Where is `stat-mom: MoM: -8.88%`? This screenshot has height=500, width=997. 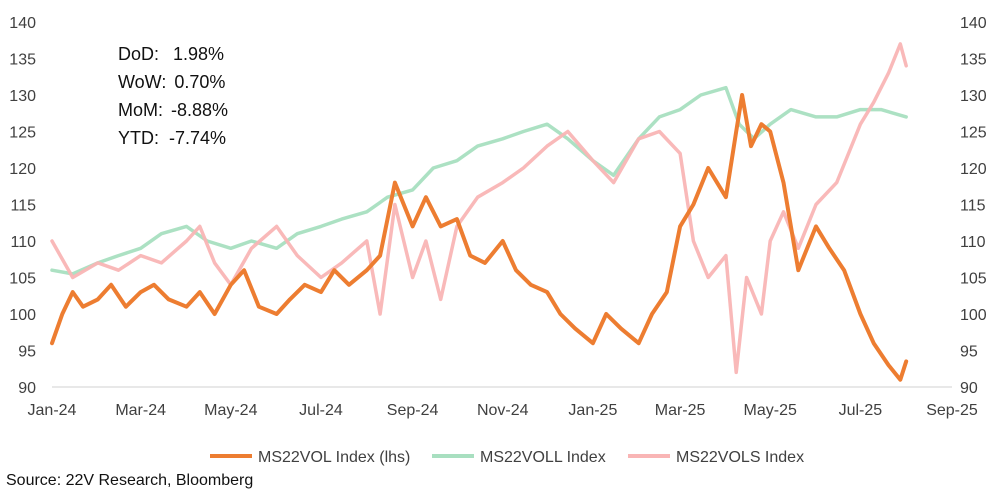
stat-mom: MoM: -8.88% is located at coordinates (173, 110).